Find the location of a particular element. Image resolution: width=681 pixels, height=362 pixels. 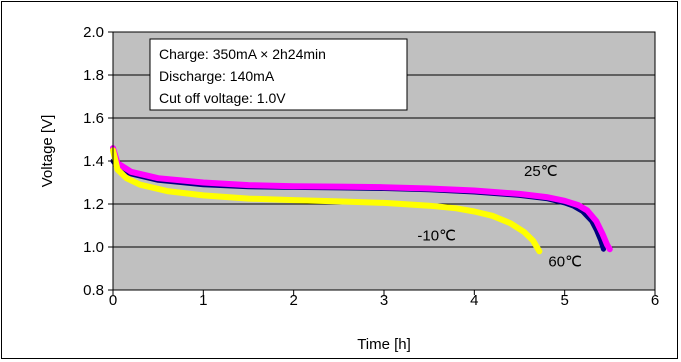

x-tick-label: 4 is located at coordinates (474, 300).